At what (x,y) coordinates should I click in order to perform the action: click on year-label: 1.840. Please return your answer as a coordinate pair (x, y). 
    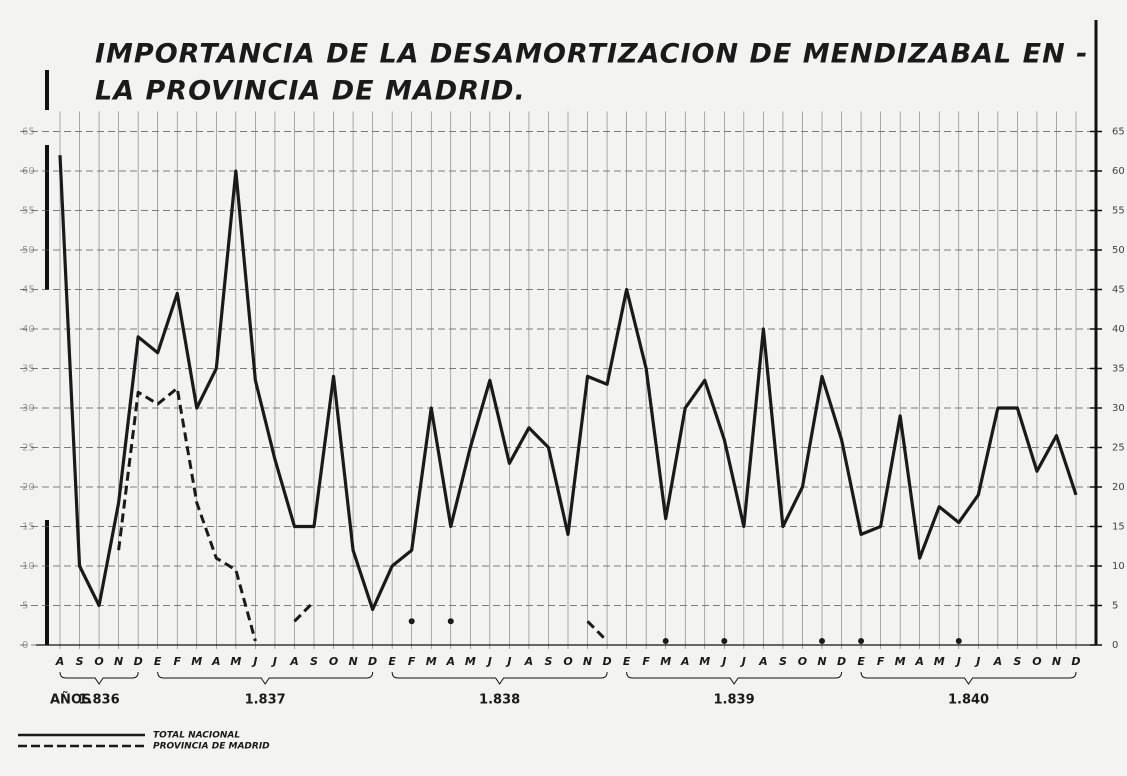
    Looking at the image, I should click on (968, 700).